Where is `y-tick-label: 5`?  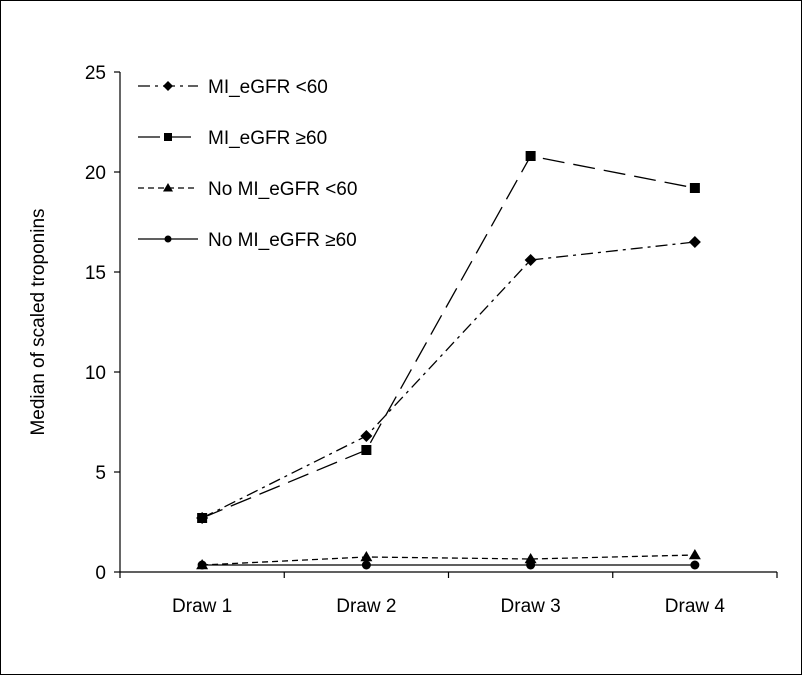
y-tick-label: 5 is located at coordinates (100, 473).